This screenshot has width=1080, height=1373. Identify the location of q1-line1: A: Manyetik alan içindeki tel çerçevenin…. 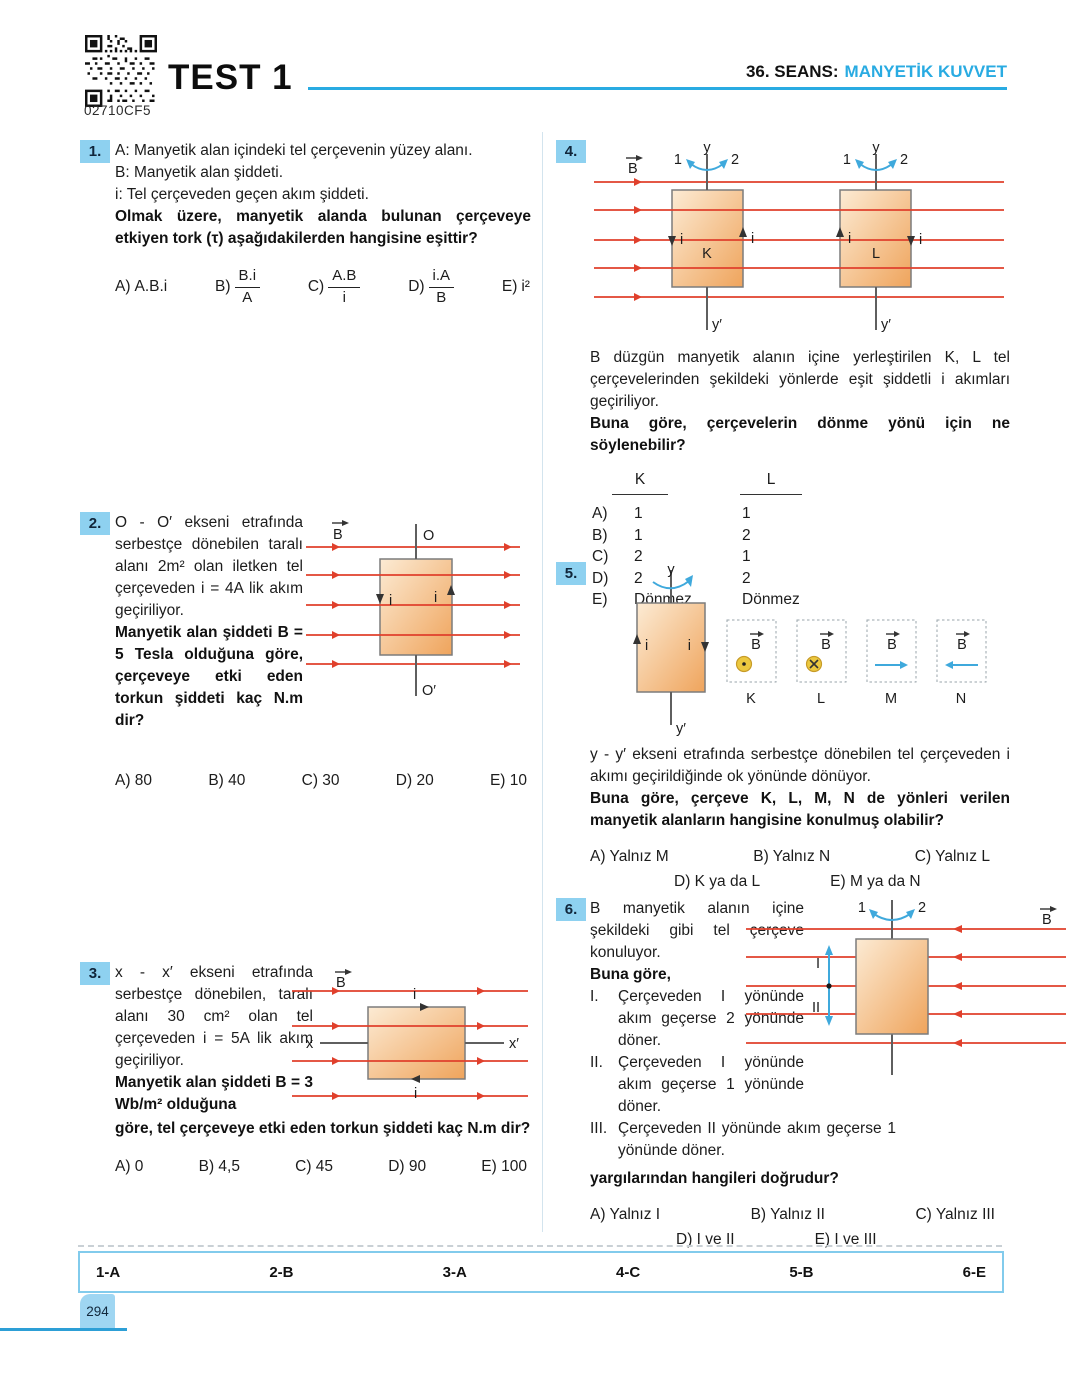
(294, 150).